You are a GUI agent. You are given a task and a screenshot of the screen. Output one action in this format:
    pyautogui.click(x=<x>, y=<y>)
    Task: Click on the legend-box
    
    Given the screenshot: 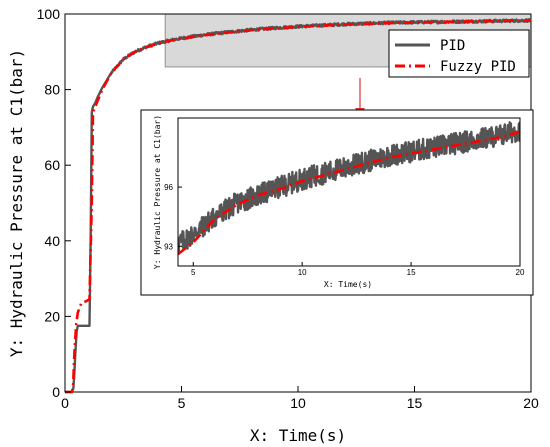 What is the action you would take?
    pyautogui.click(x=459, y=53)
    